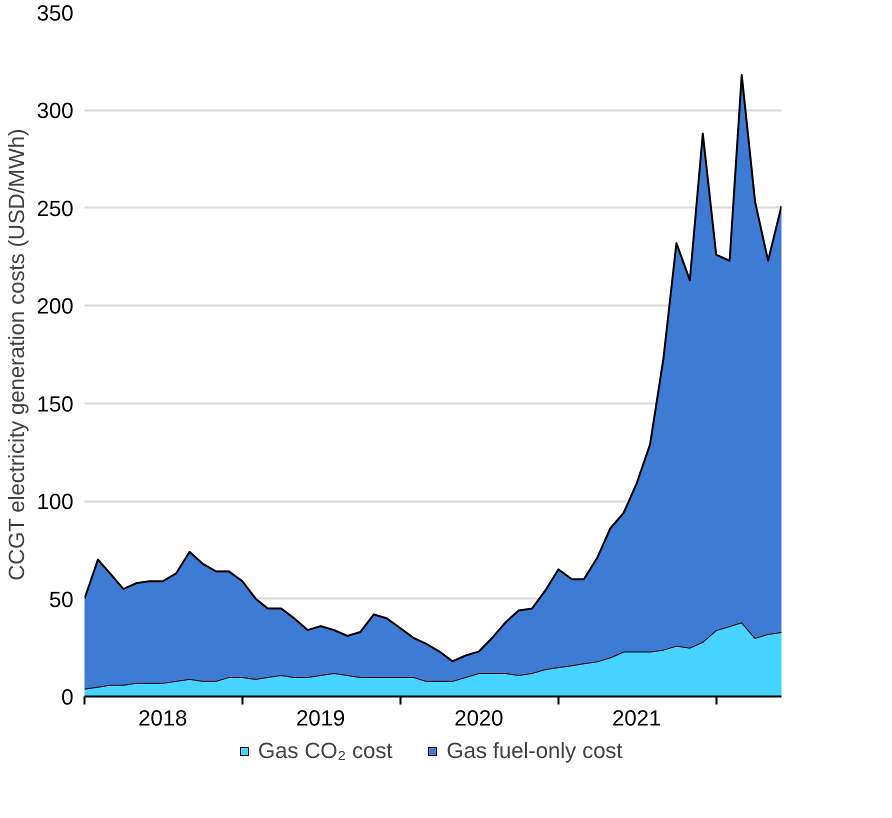 Image resolution: width=892 pixels, height=818 pixels. Describe the element at coordinates (479, 718) in the screenshot. I see `x-tick-label: 2020` at that location.